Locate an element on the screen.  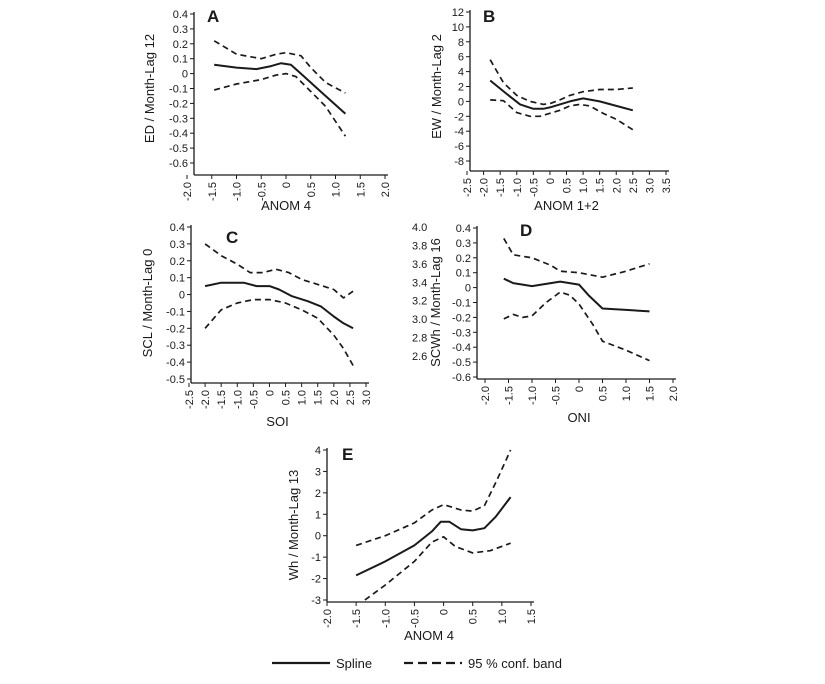
right-axis-tick-label: 3.8 is located at coordinates (419, 246).